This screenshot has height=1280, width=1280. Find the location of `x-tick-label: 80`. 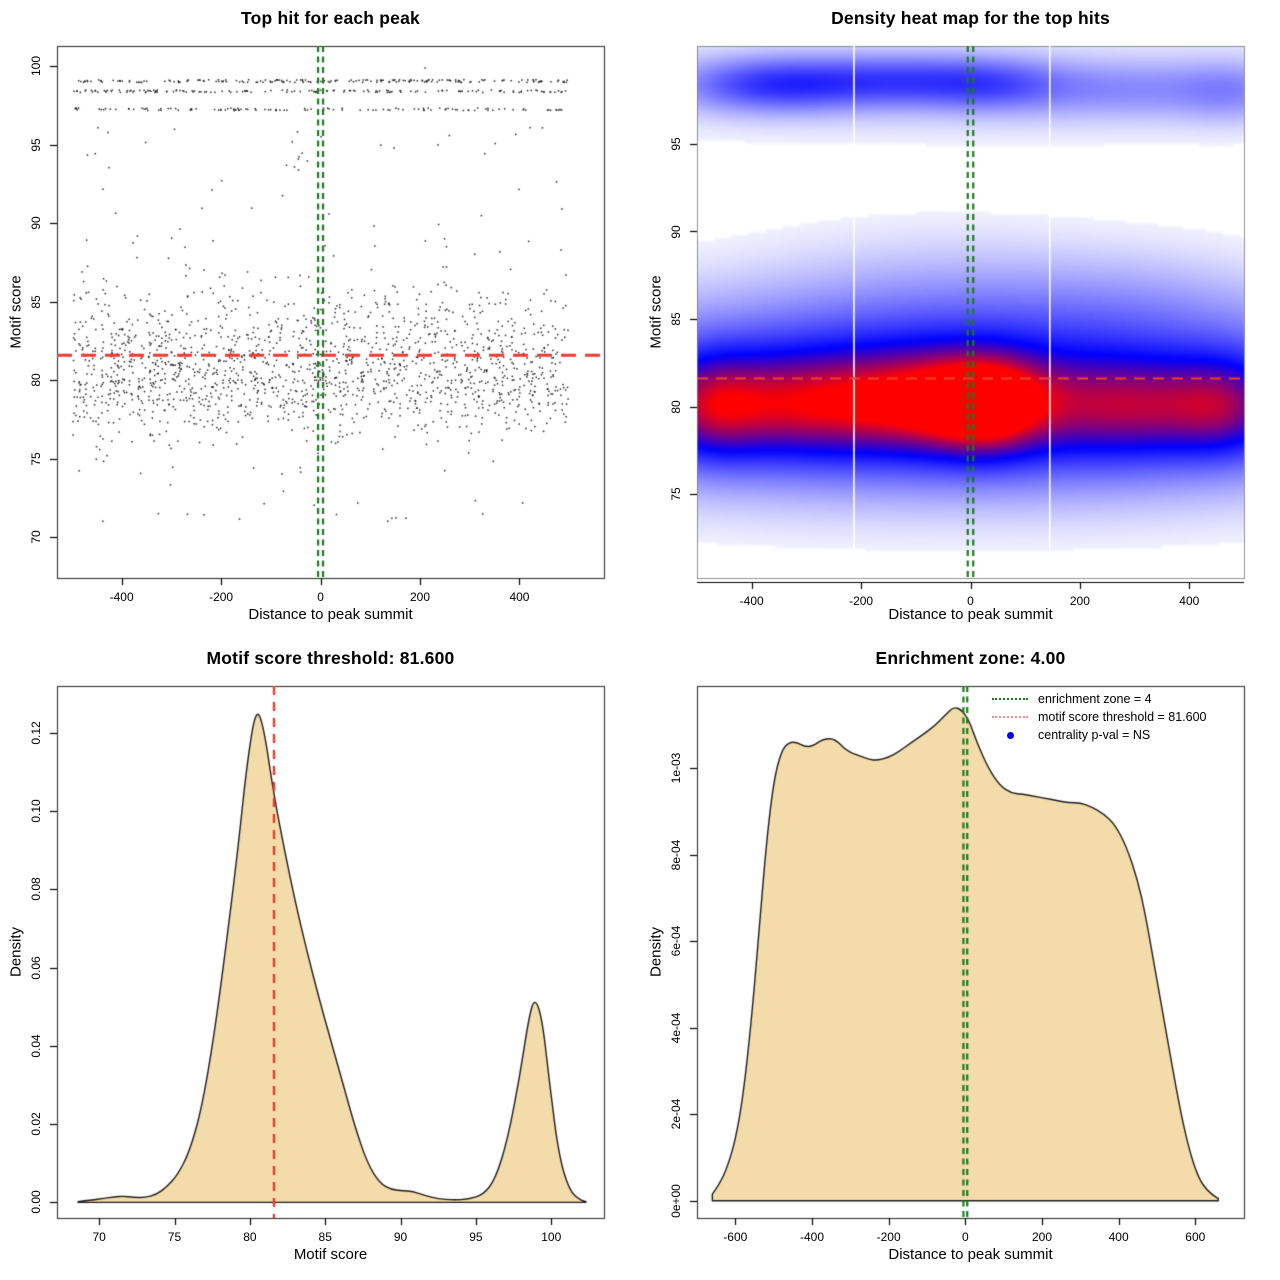

x-tick-label: 80 is located at coordinates (250, 1237).